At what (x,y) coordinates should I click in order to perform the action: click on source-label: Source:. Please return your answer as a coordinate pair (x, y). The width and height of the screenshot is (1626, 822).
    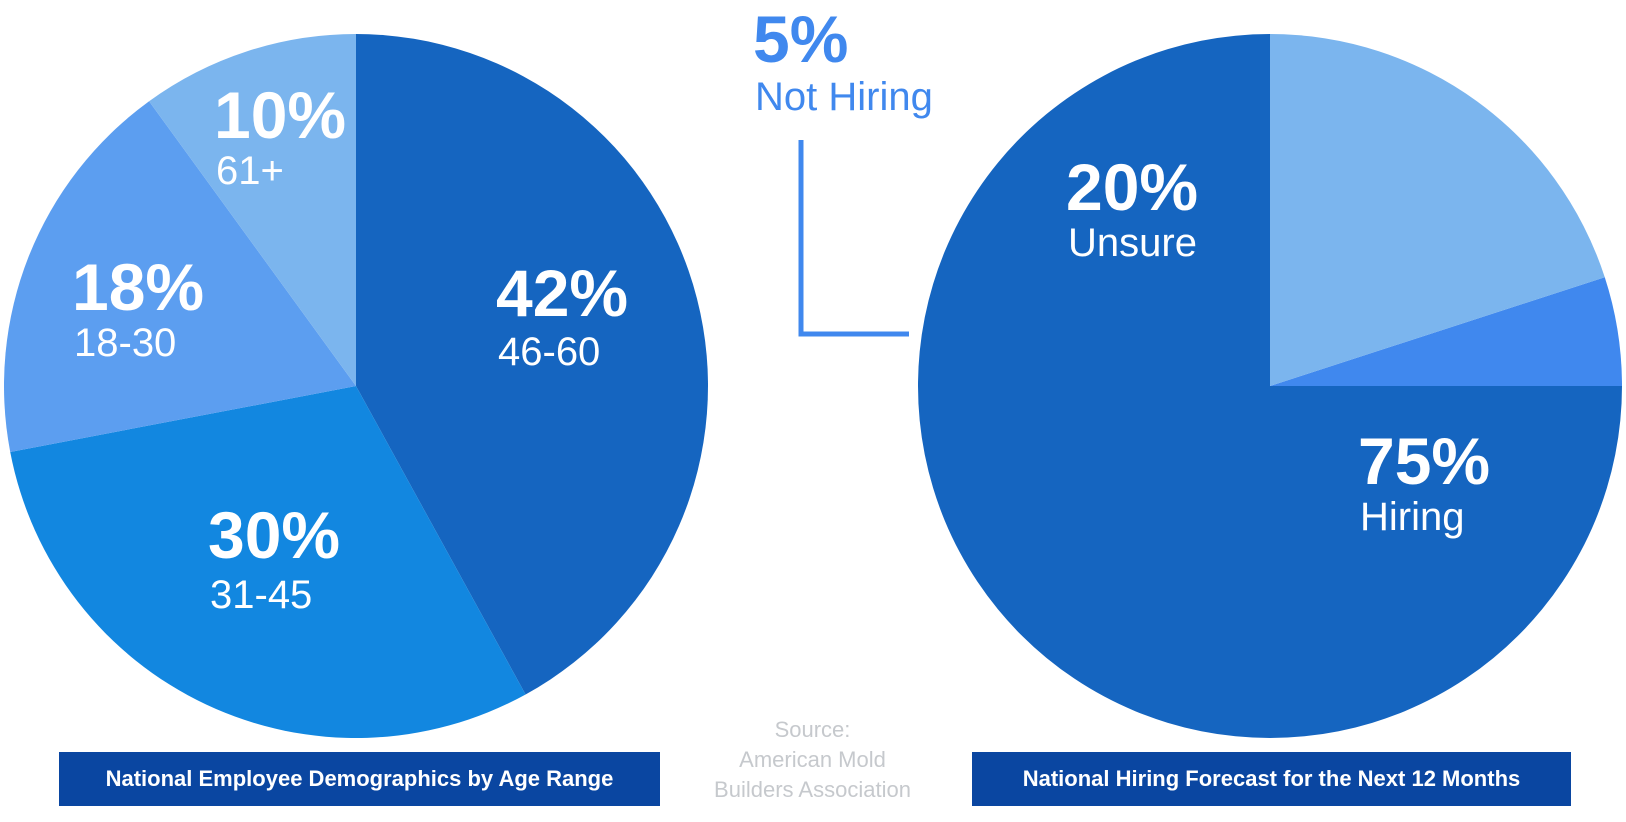
    Looking at the image, I should click on (812, 729).